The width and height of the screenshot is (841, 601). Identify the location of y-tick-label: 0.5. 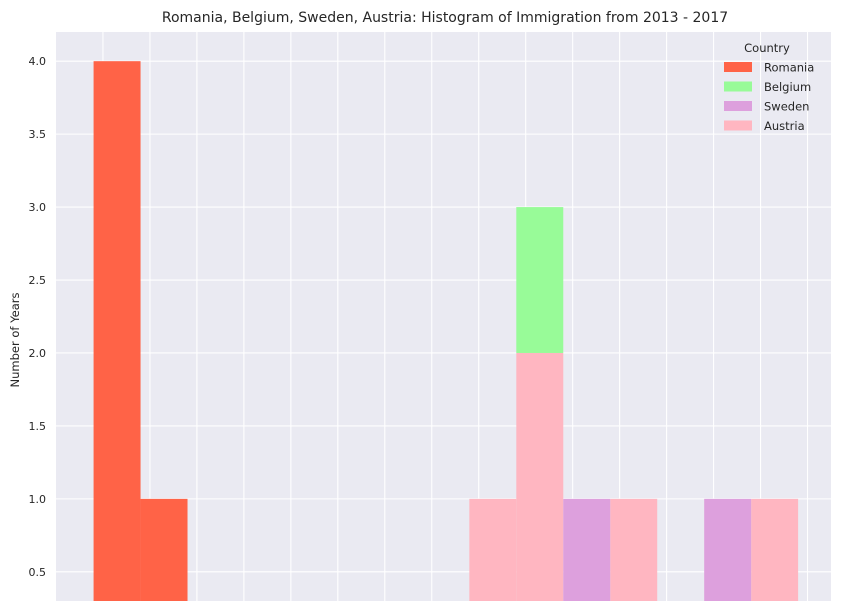
(38, 572).